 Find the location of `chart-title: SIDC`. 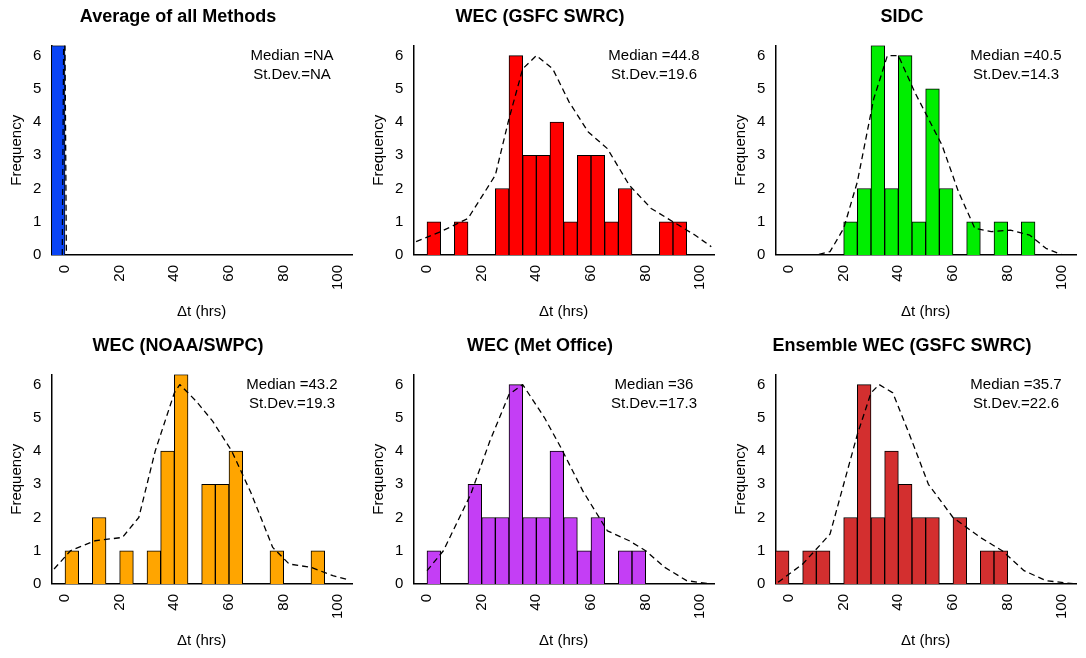

chart-title: SIDC is located at coordinates (902, 15).